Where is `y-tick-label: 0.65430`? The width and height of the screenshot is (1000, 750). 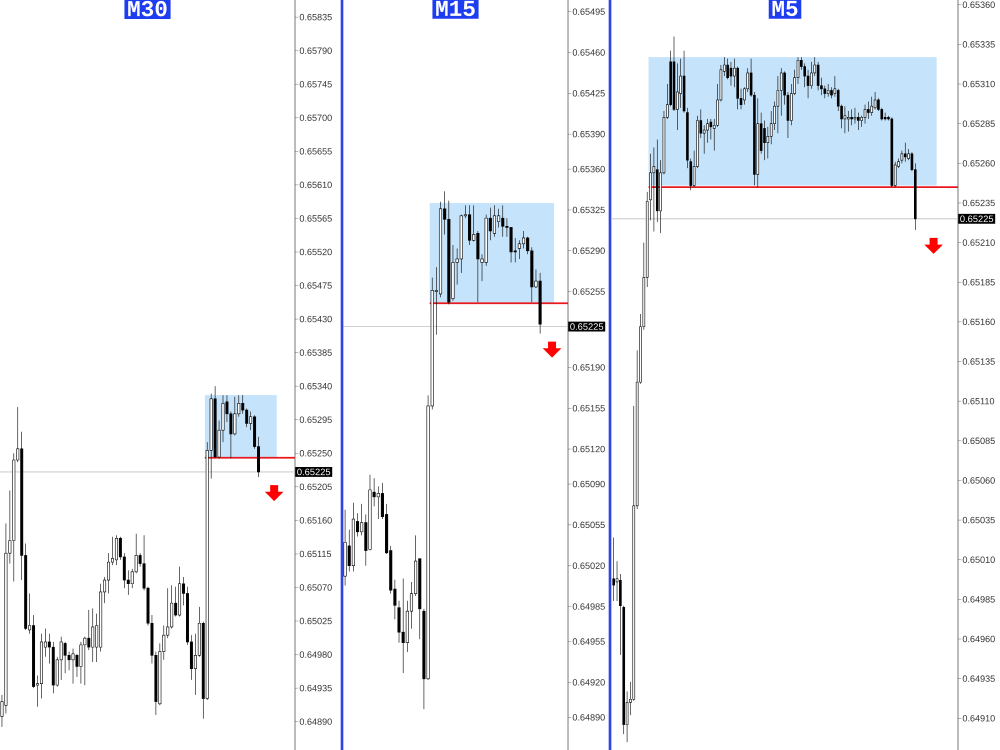
y-tick-label: 0.65430 is located at coordinates (316, 319).